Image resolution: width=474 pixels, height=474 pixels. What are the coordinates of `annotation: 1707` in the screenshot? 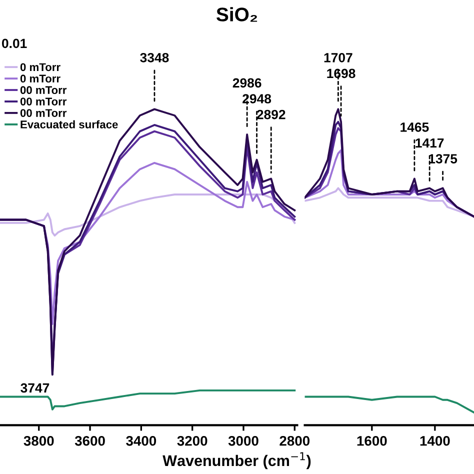 It's located at (338, 57).